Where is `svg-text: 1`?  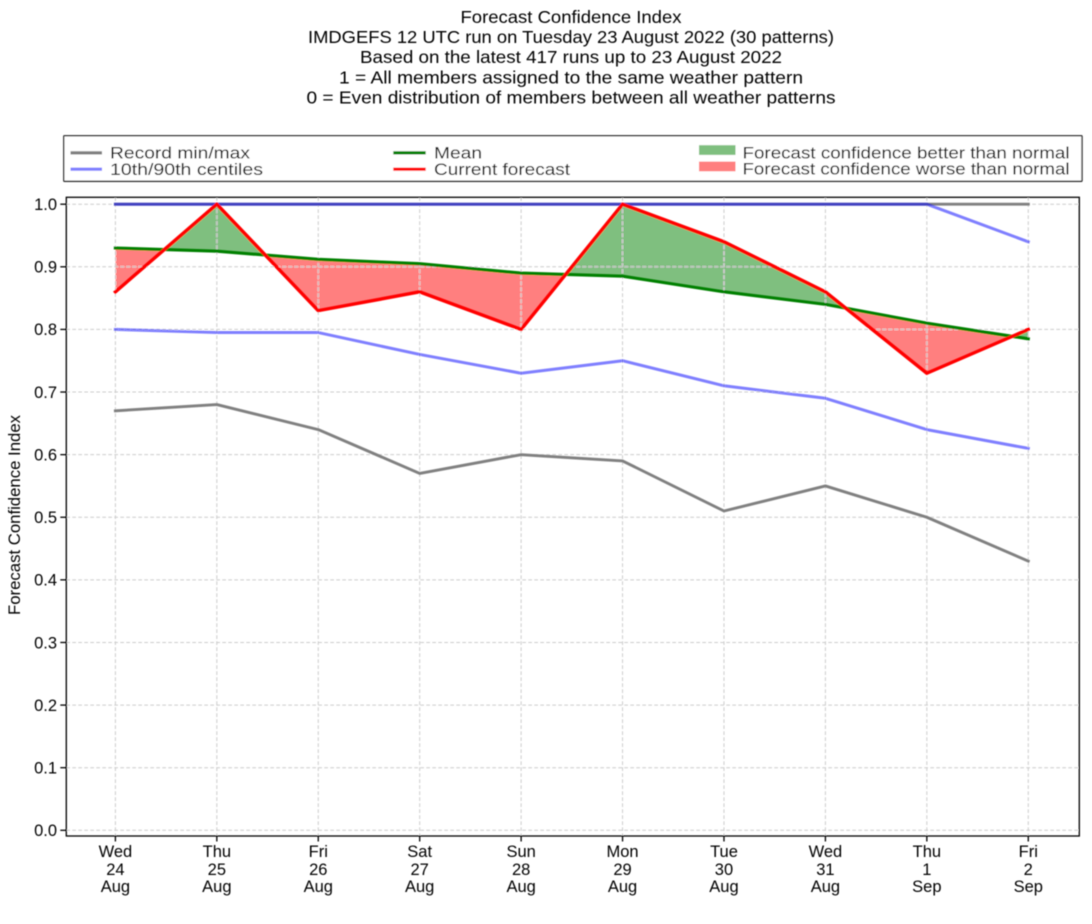
svg-text: 1 is located at coordinates (926, 870).